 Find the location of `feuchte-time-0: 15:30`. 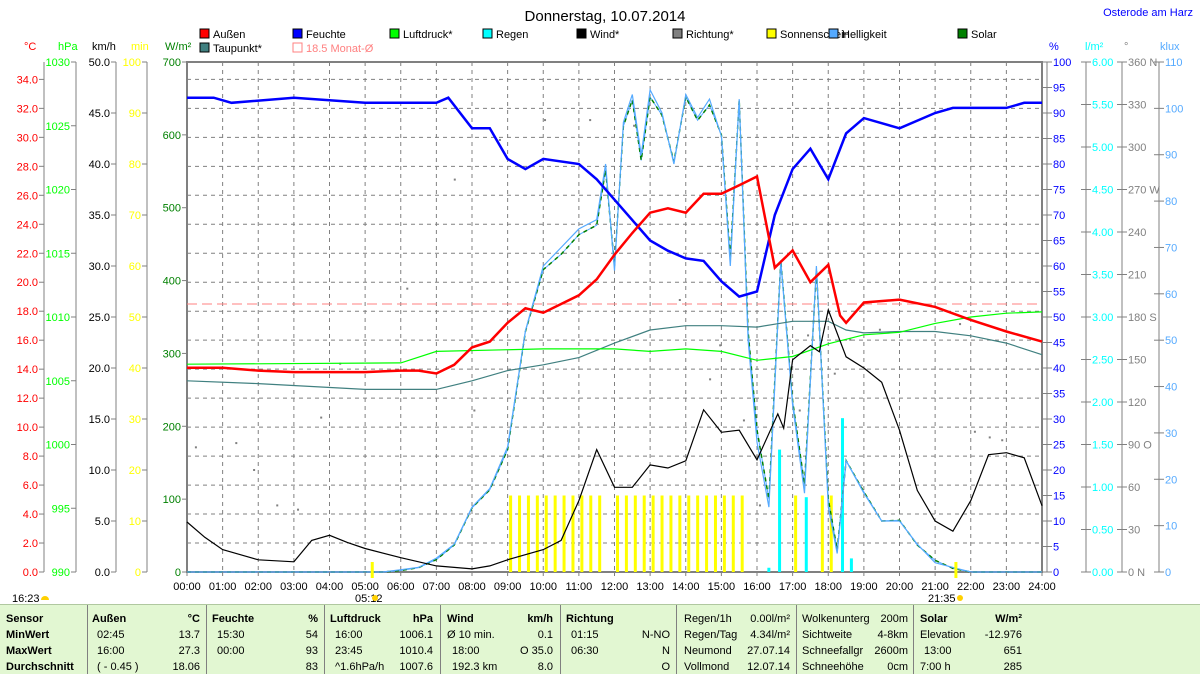

feuchte-time-0: 15:30 is located at coordinates (231, 635).